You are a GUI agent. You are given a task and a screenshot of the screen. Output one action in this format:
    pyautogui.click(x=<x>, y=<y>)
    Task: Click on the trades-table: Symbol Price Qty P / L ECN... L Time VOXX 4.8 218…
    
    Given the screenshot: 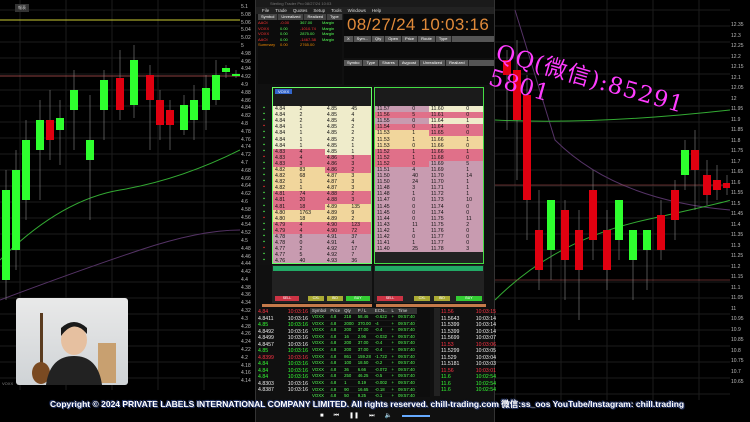 What is the action you would take?
    pyautogui.click(x=370, y=352)
    